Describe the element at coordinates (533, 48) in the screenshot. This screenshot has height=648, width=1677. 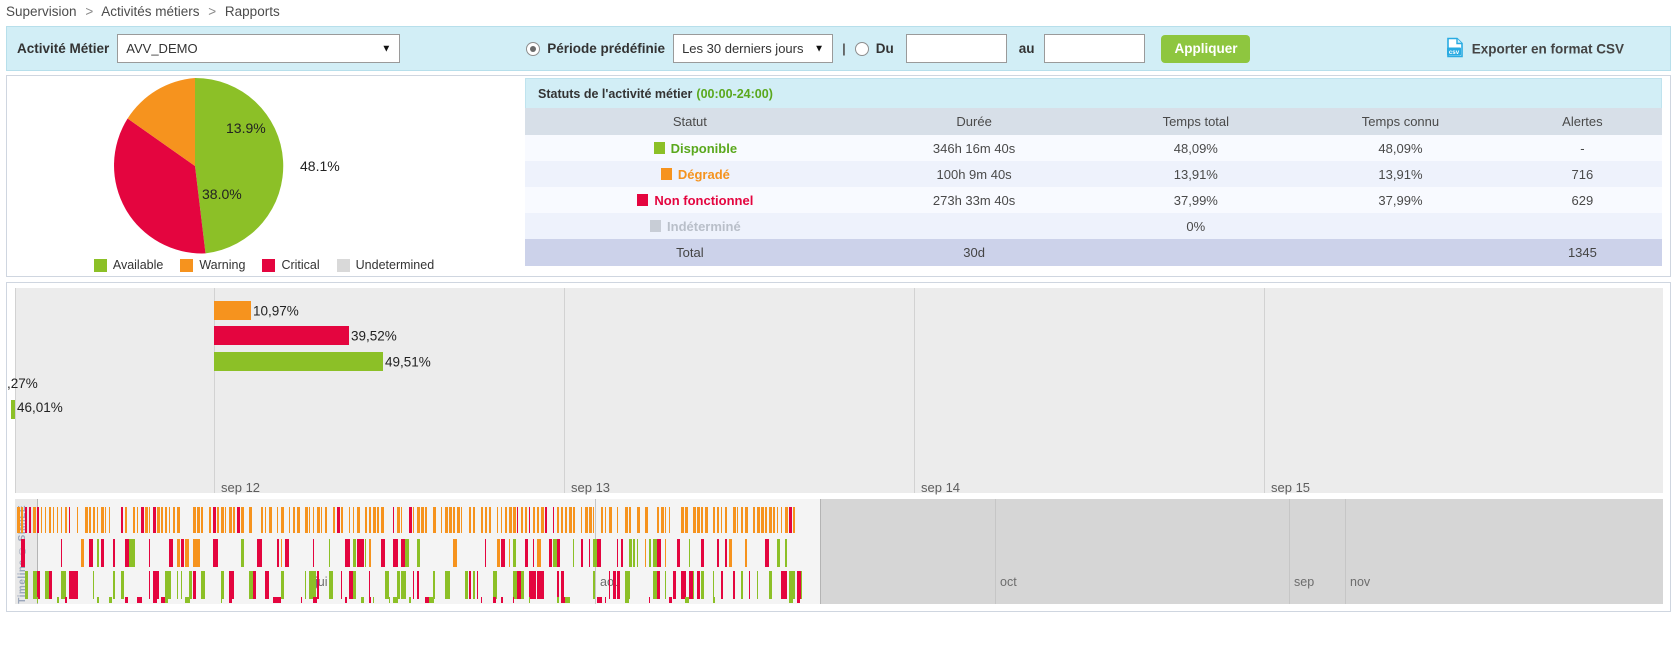
I see `radio-periode-predefinie` at that location.